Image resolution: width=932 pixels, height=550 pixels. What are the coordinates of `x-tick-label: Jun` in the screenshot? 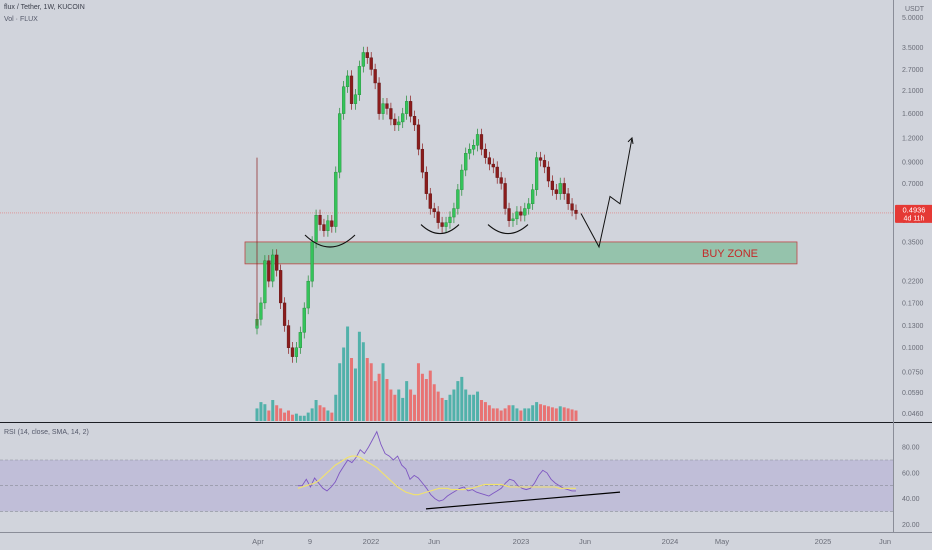 It's located at (434, 541).